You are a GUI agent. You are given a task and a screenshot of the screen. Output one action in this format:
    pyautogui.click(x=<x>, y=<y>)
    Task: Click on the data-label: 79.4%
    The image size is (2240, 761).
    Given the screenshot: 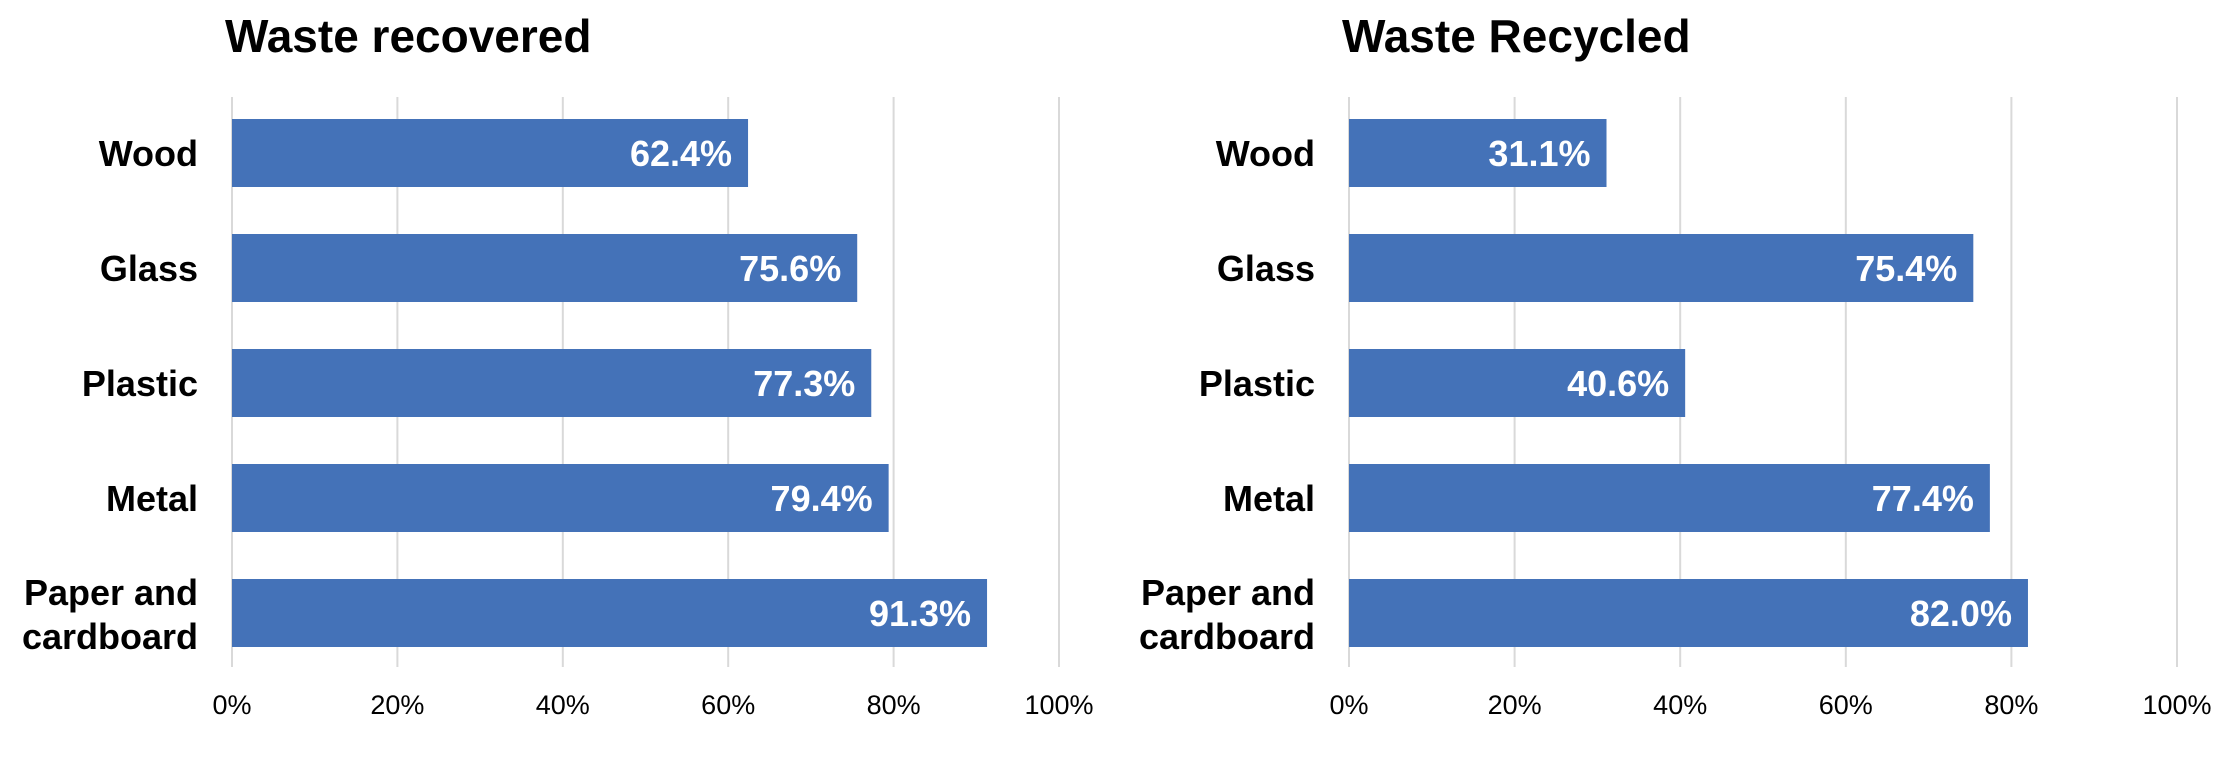 What is the action you would take?
    pyautogui.click(x=822, y=498)
    